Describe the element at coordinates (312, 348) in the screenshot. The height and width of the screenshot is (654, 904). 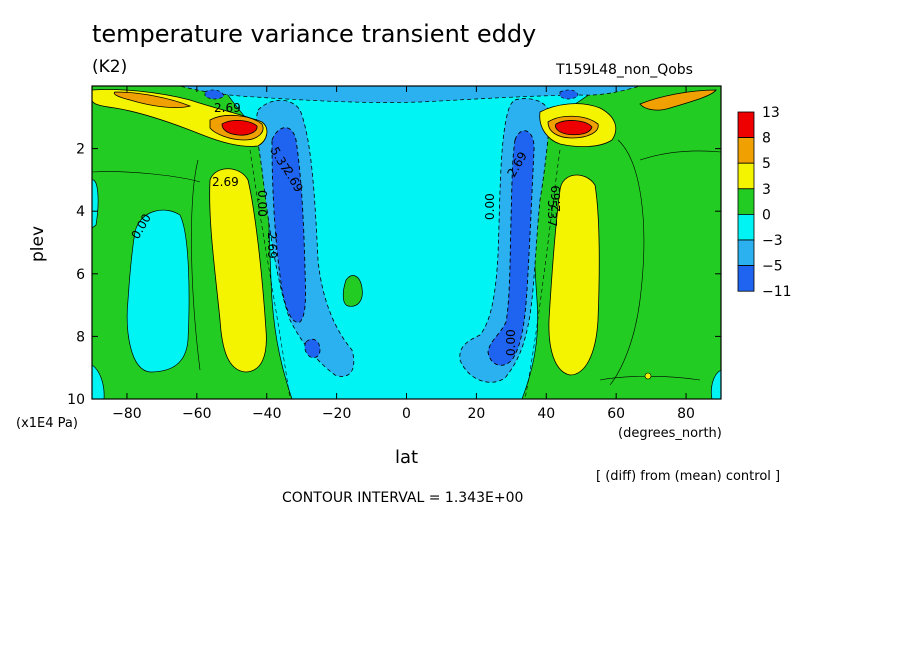
I see `left-blue-pocket` at that location.